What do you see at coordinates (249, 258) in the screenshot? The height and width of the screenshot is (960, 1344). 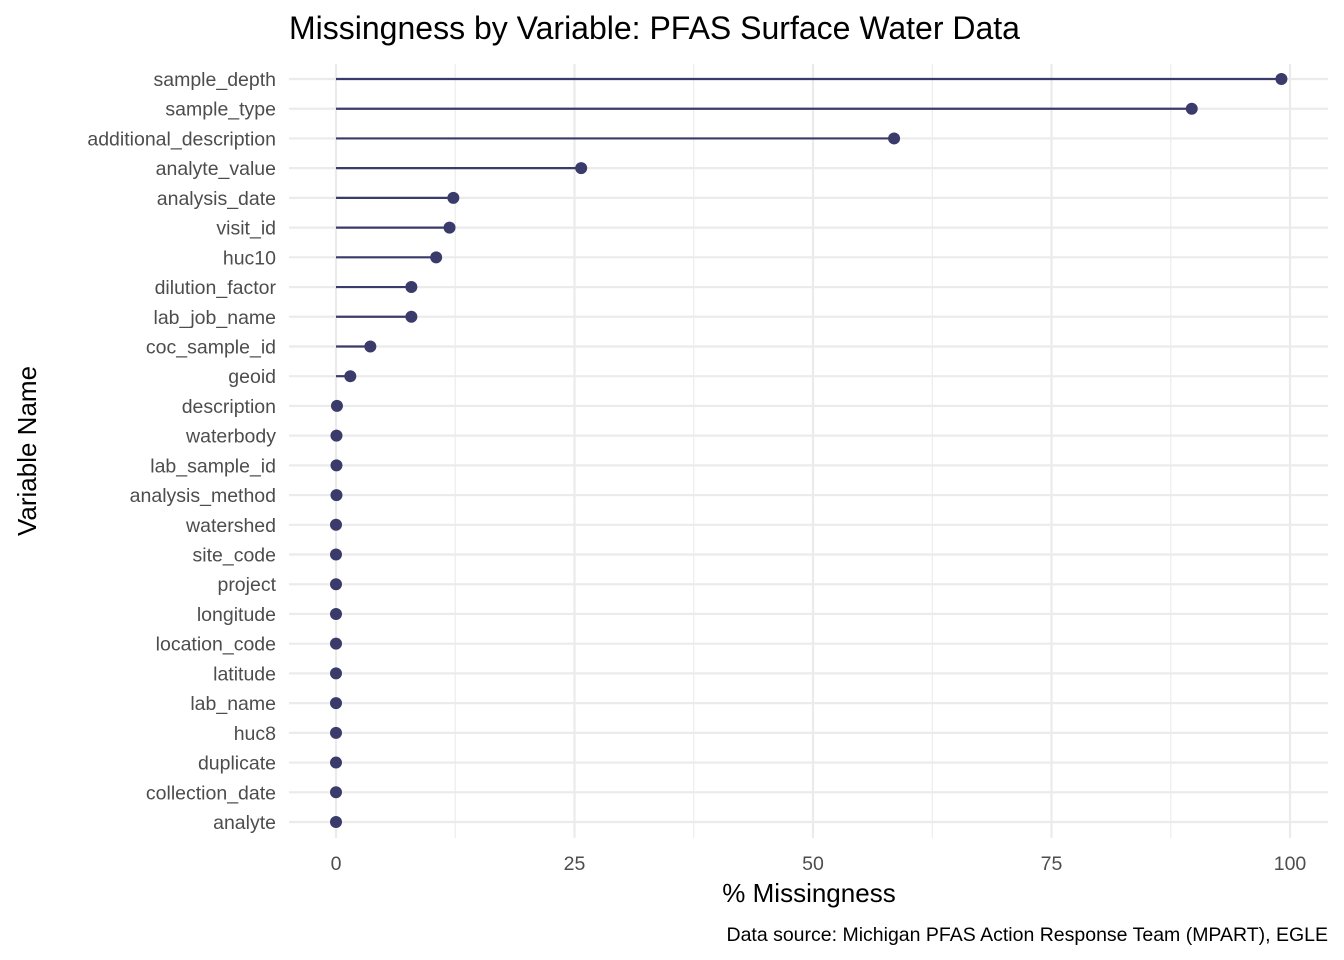 I see `y-tick-label: huc10` at bounding box center [249, 258].